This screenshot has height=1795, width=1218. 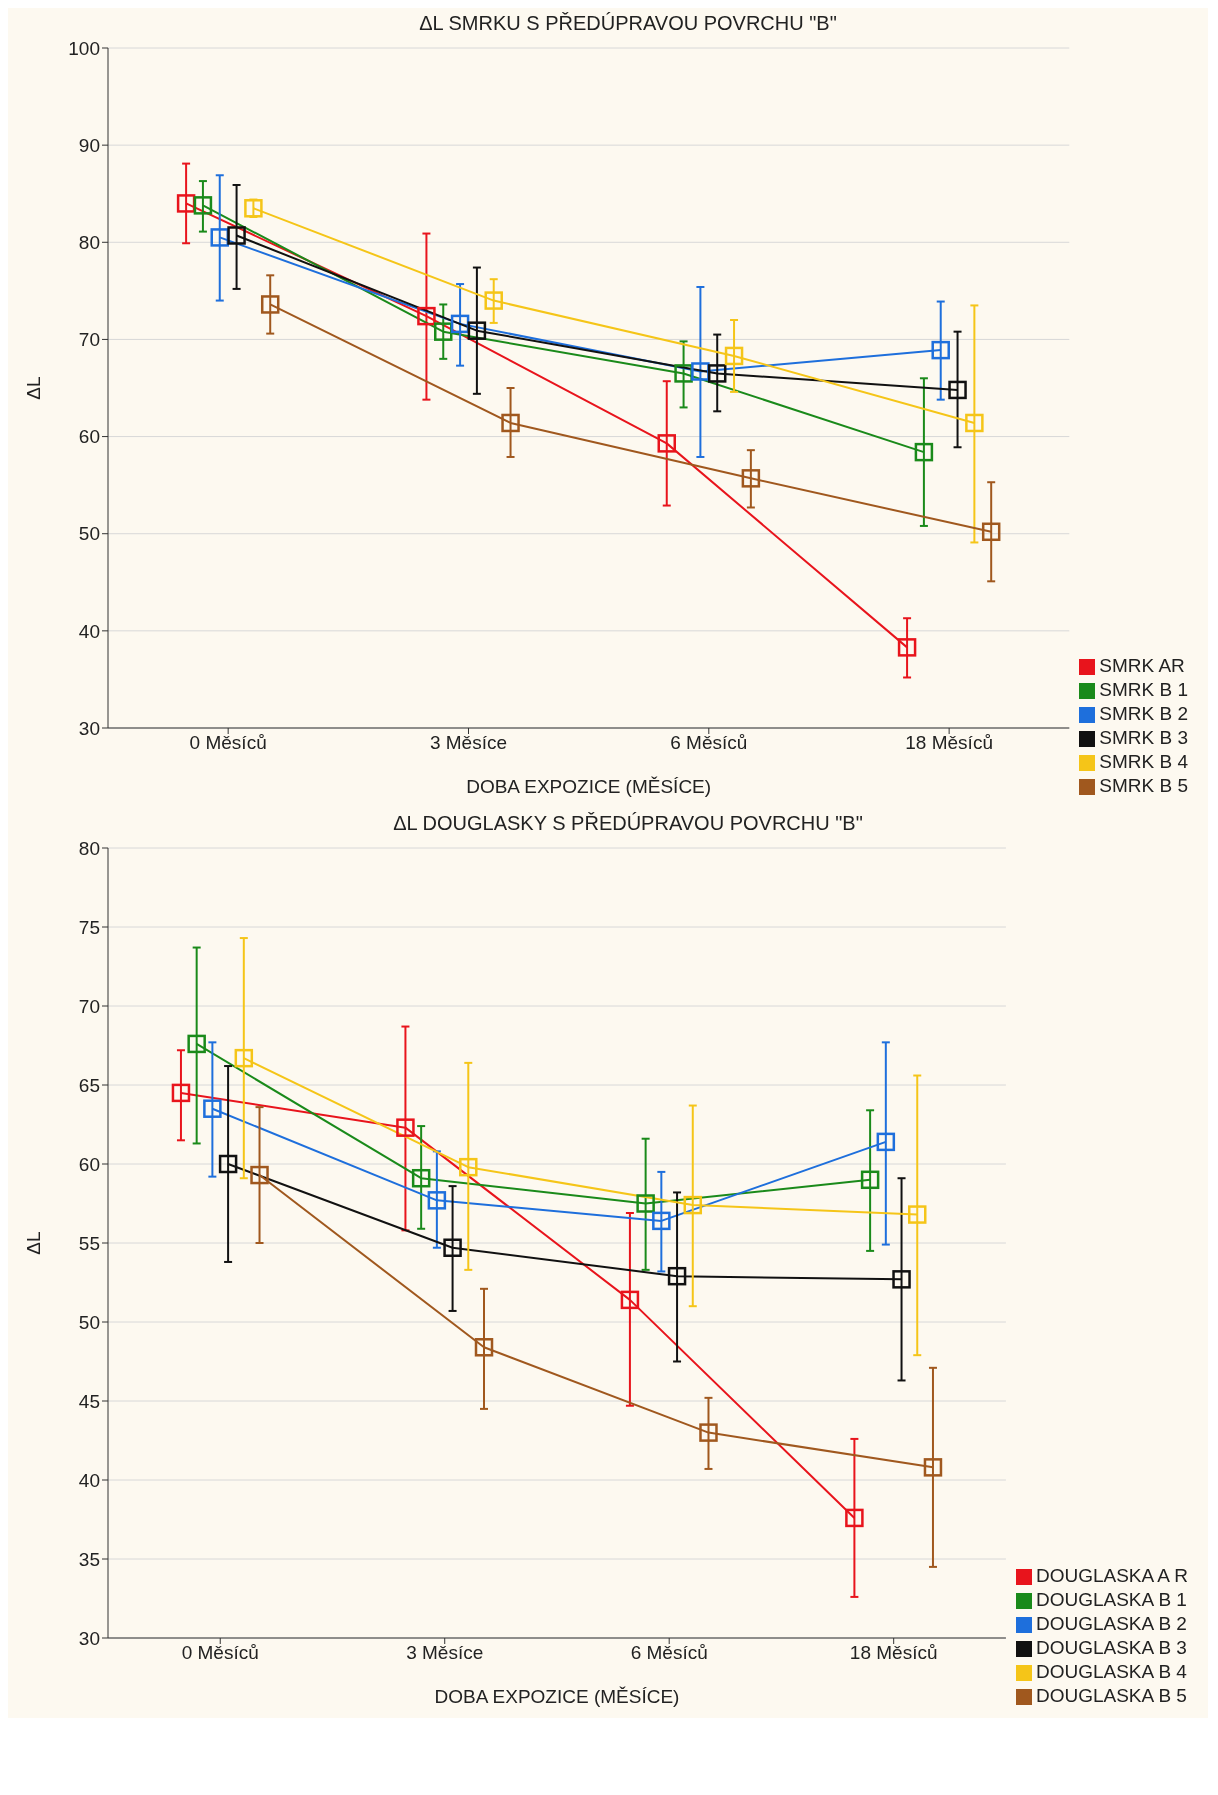 What do you see at coordinates (628, 23) in the screenshot?
I see `chart-title: ΔL SMRKU S PŘEDÚPRAVOU POVRCHU "B"` at bounding box center [628, 23].